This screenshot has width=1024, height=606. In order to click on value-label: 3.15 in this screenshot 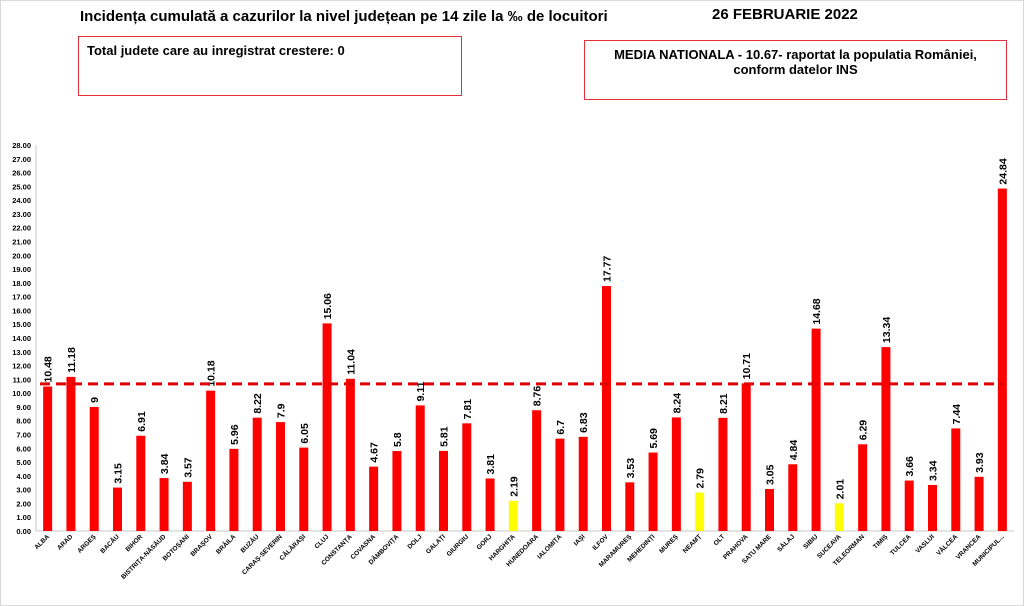, I will do `click(119, 473)`.